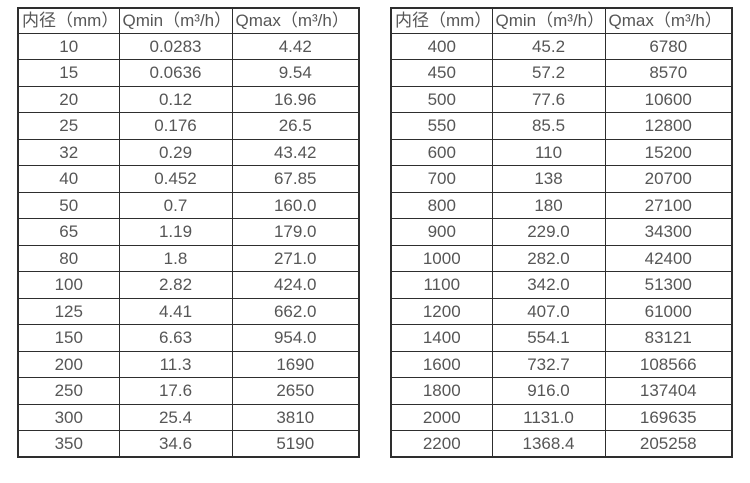 The height and width of the screenshot is (483, 750). What do you see at coordinates (668, 152) in the screenshot?
I see `cell-qmax: 15200` at bounding box center [668, 152].